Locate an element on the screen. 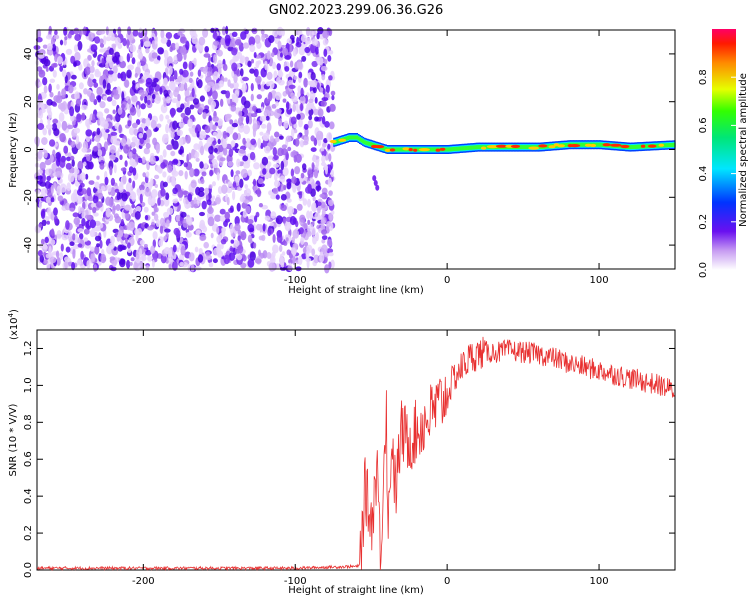  spectrogram-ylabel: Frequency (Hz) is located at coordinates (13, 150).